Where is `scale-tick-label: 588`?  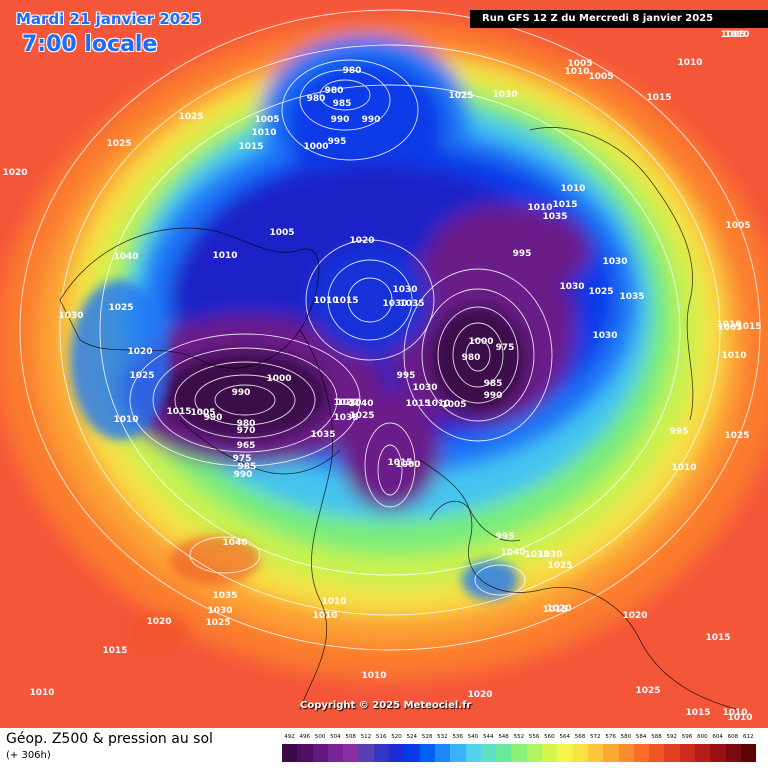 scale-tick-label: 588 is located at coordinates (656, 737).